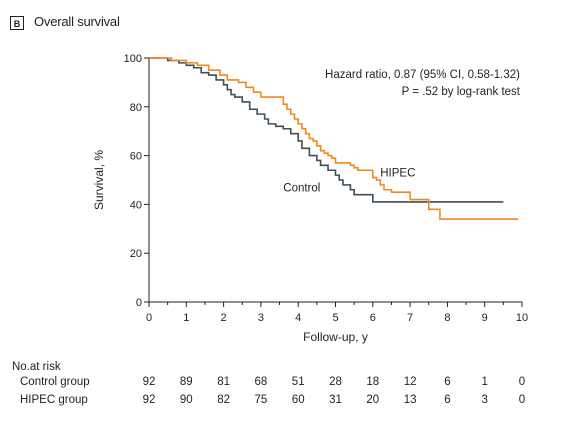 This screenshot has width=573, height=424. I want to click on x-tick-label: 1, so click(186, 318).